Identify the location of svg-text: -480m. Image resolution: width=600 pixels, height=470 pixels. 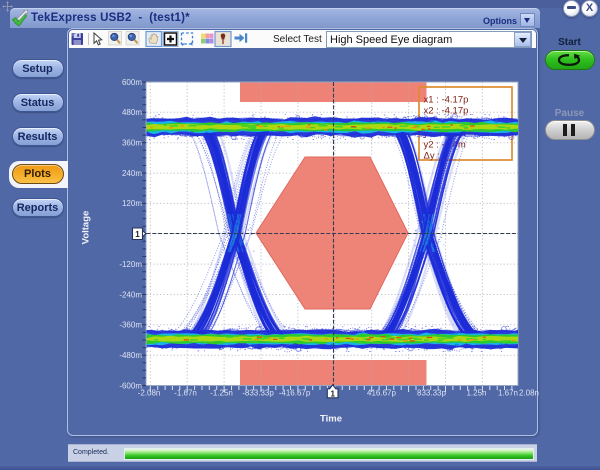
(130, 355).